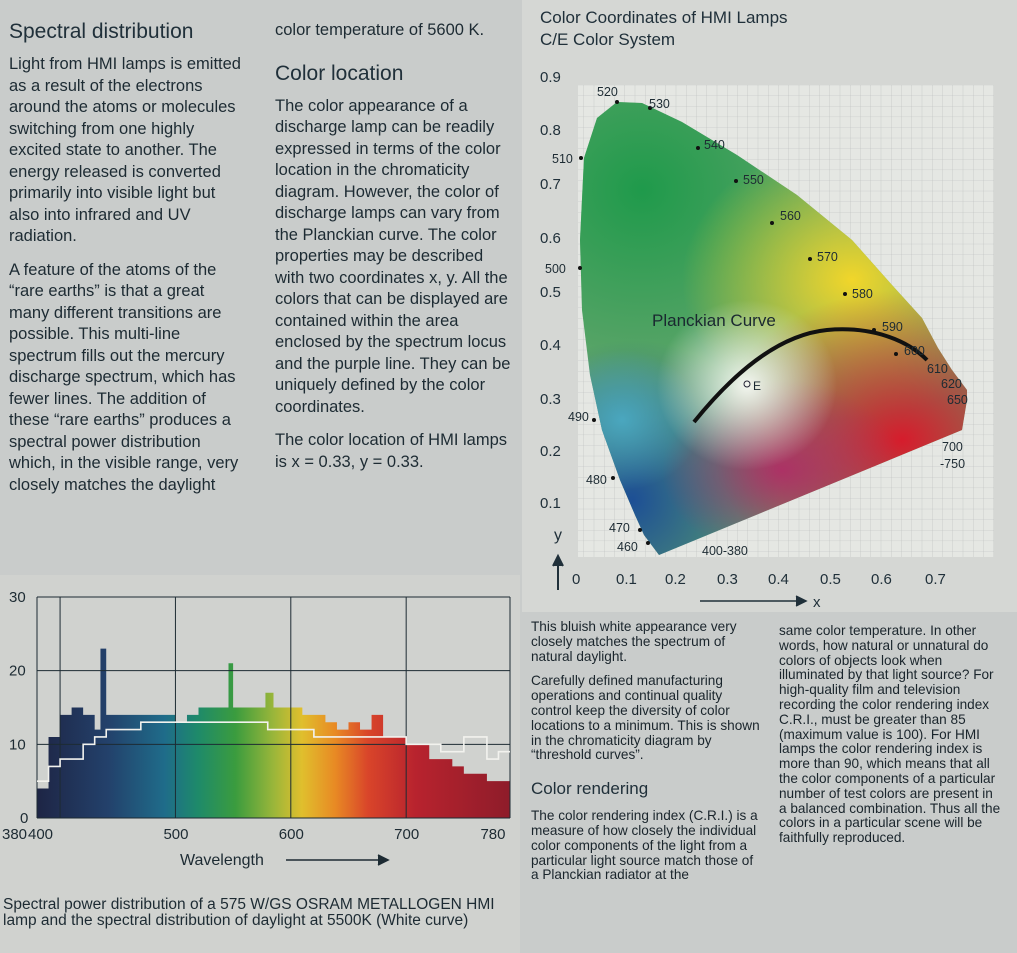  What do you see at coordinates (810, 375) in the screenshot?
I see `planckian-curve` at bounding box center [810, 375].